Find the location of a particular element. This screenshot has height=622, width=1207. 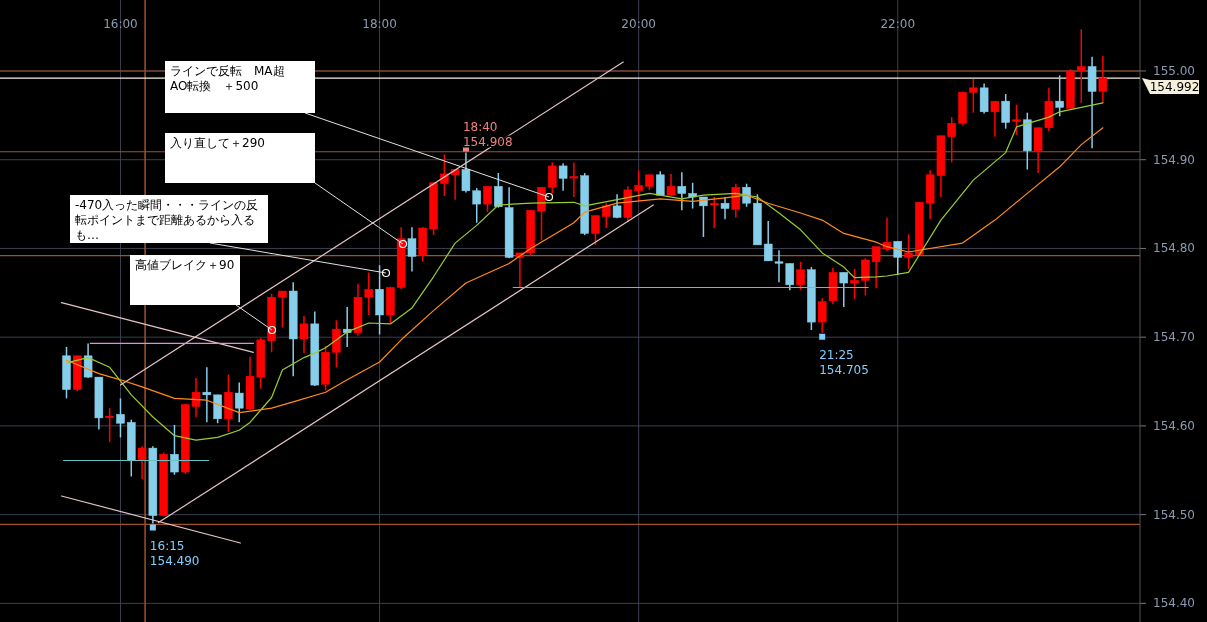

annotation: 21:25 154.705 is located at coordinates (844, 362).